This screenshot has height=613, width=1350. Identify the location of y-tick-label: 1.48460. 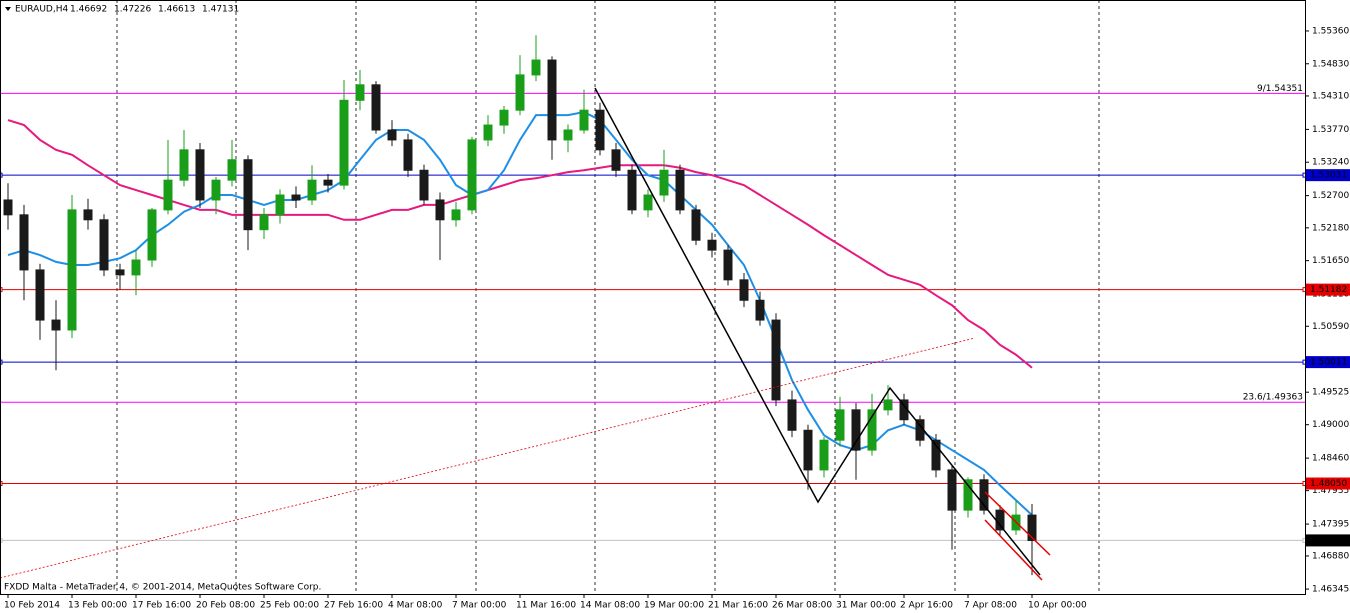
(1330, 459).